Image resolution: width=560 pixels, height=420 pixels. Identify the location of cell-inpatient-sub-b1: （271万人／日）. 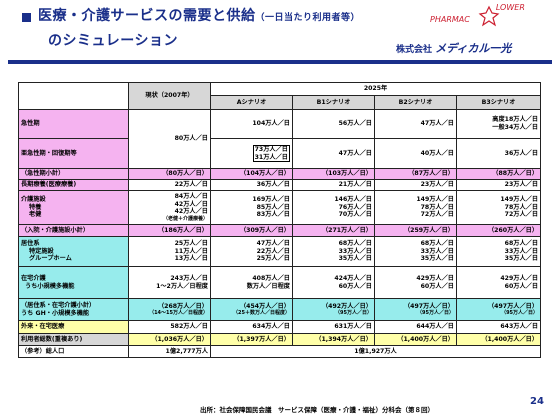
(333, 230).